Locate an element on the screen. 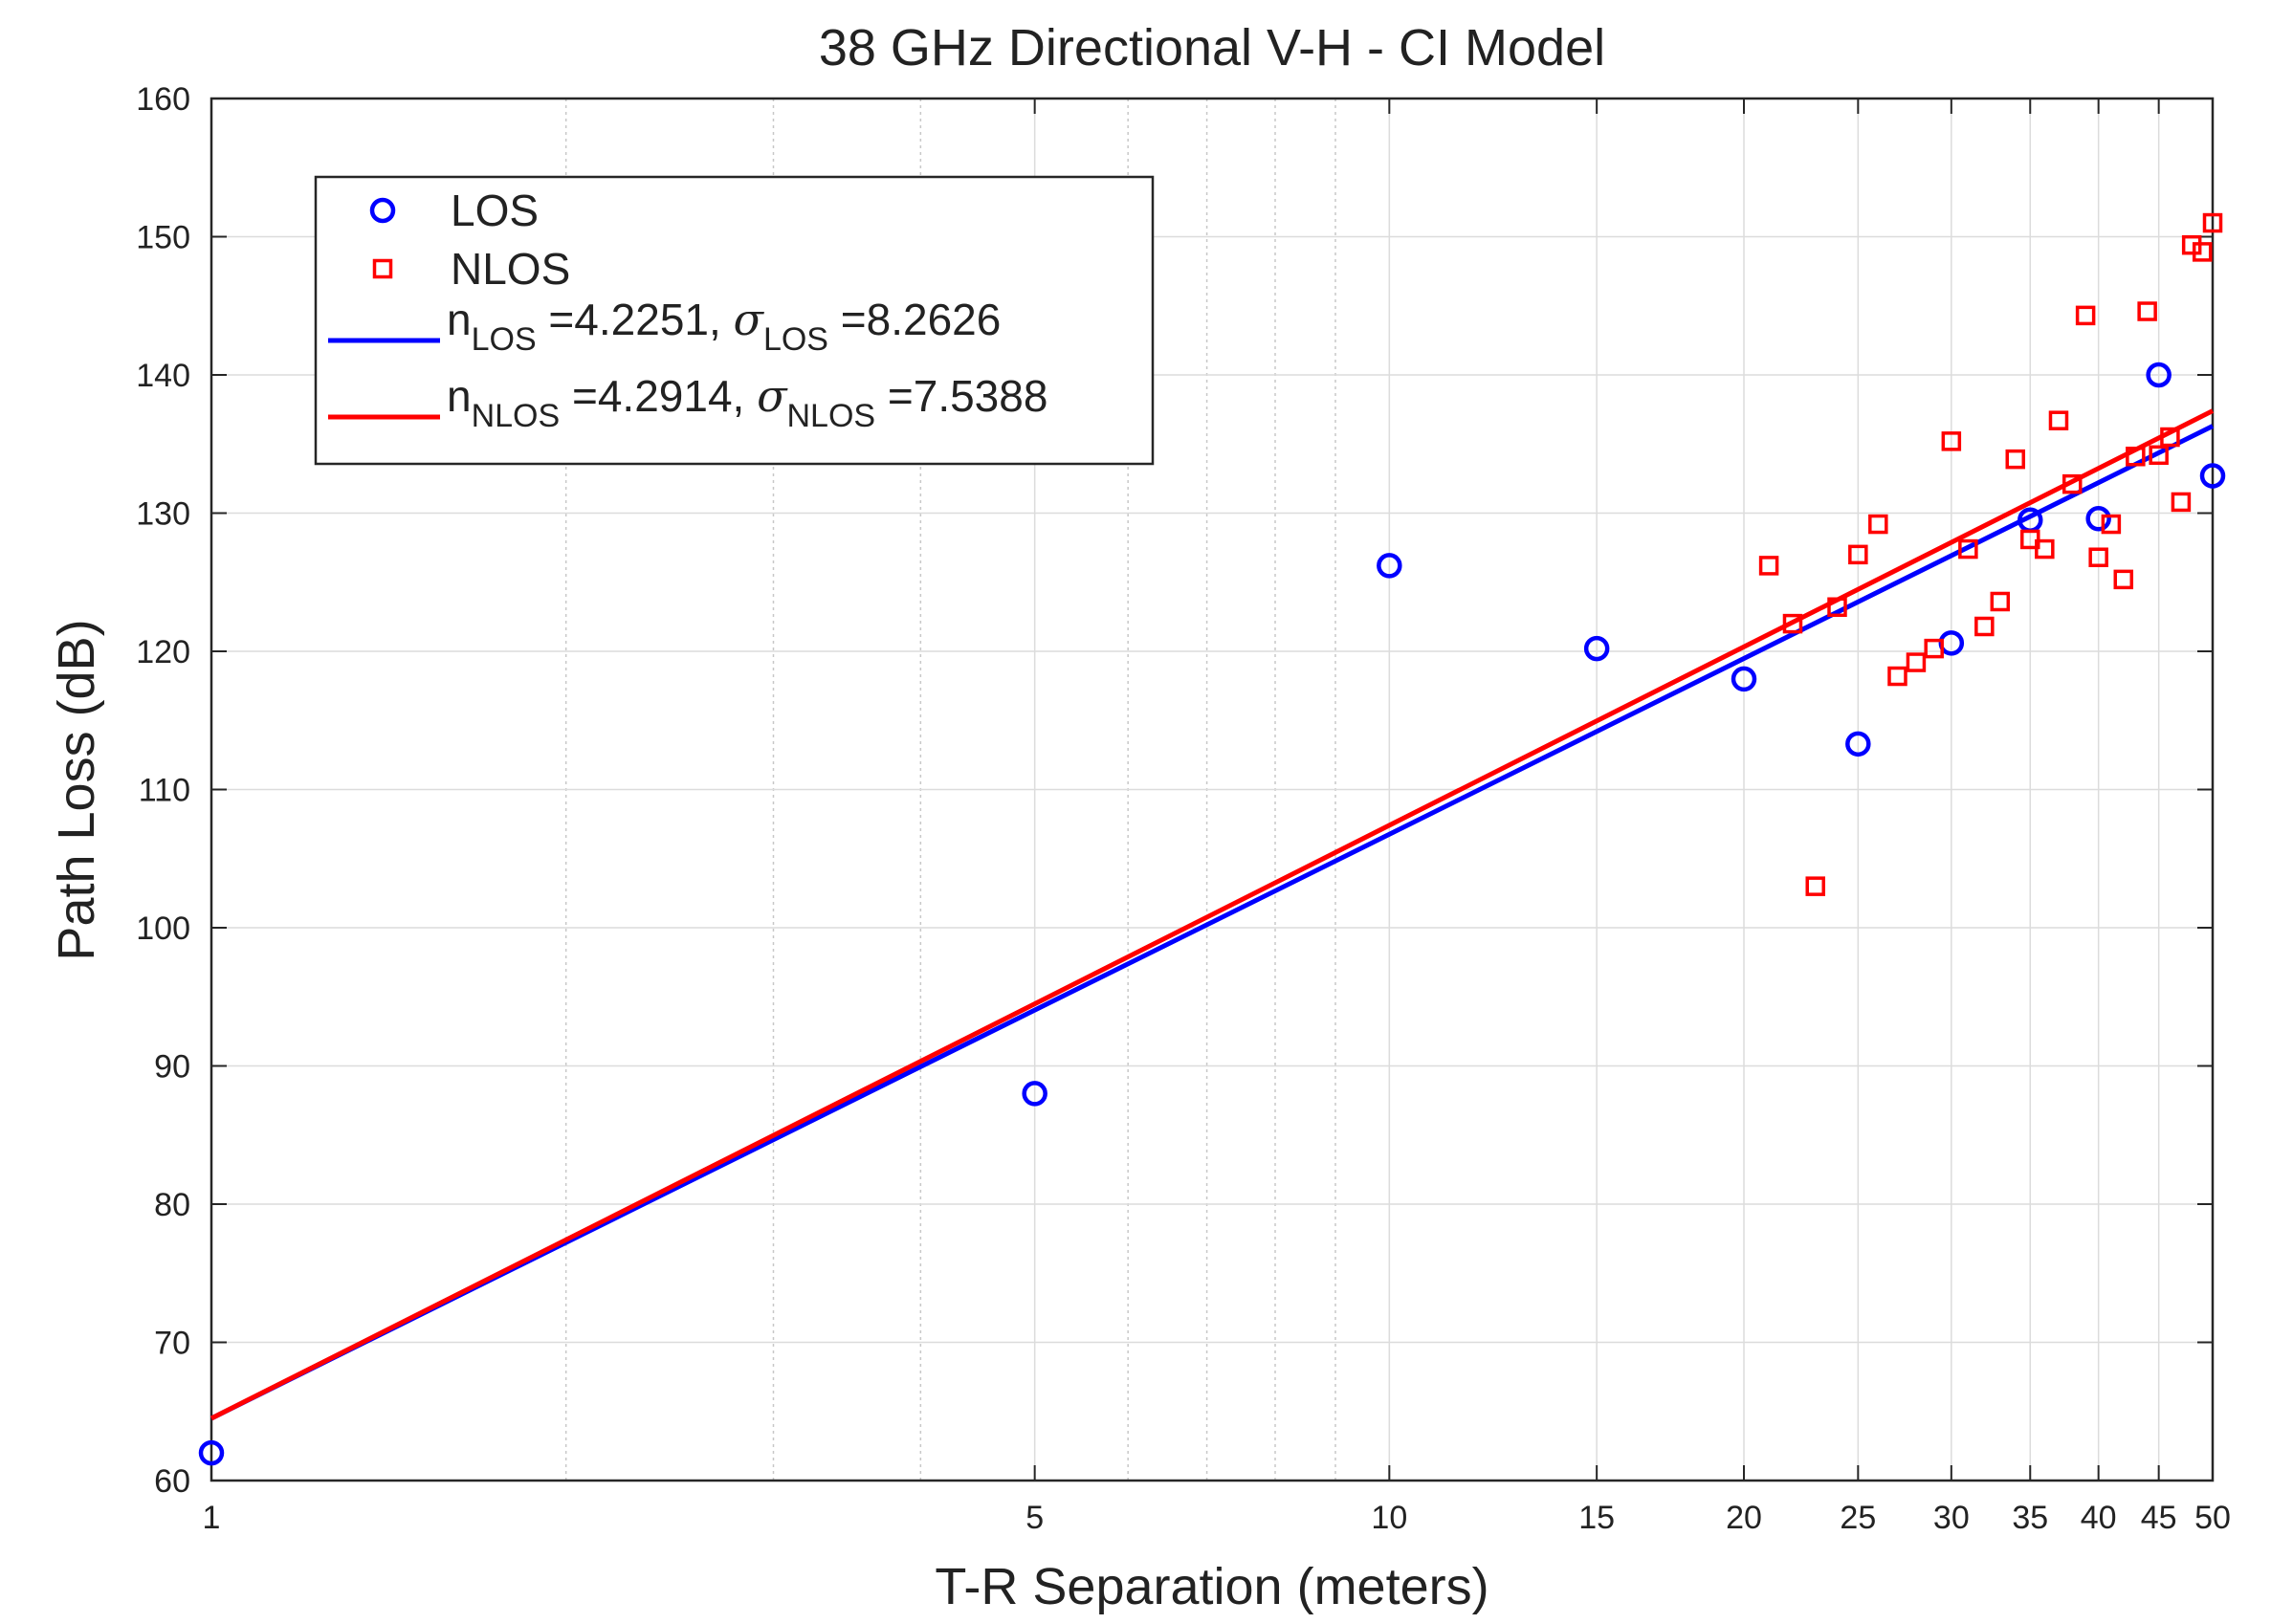 Image resolution: width=2271 pixels, height=1624 pixels. x-tick-label: 5 is located at coordinates (1035, 1518).